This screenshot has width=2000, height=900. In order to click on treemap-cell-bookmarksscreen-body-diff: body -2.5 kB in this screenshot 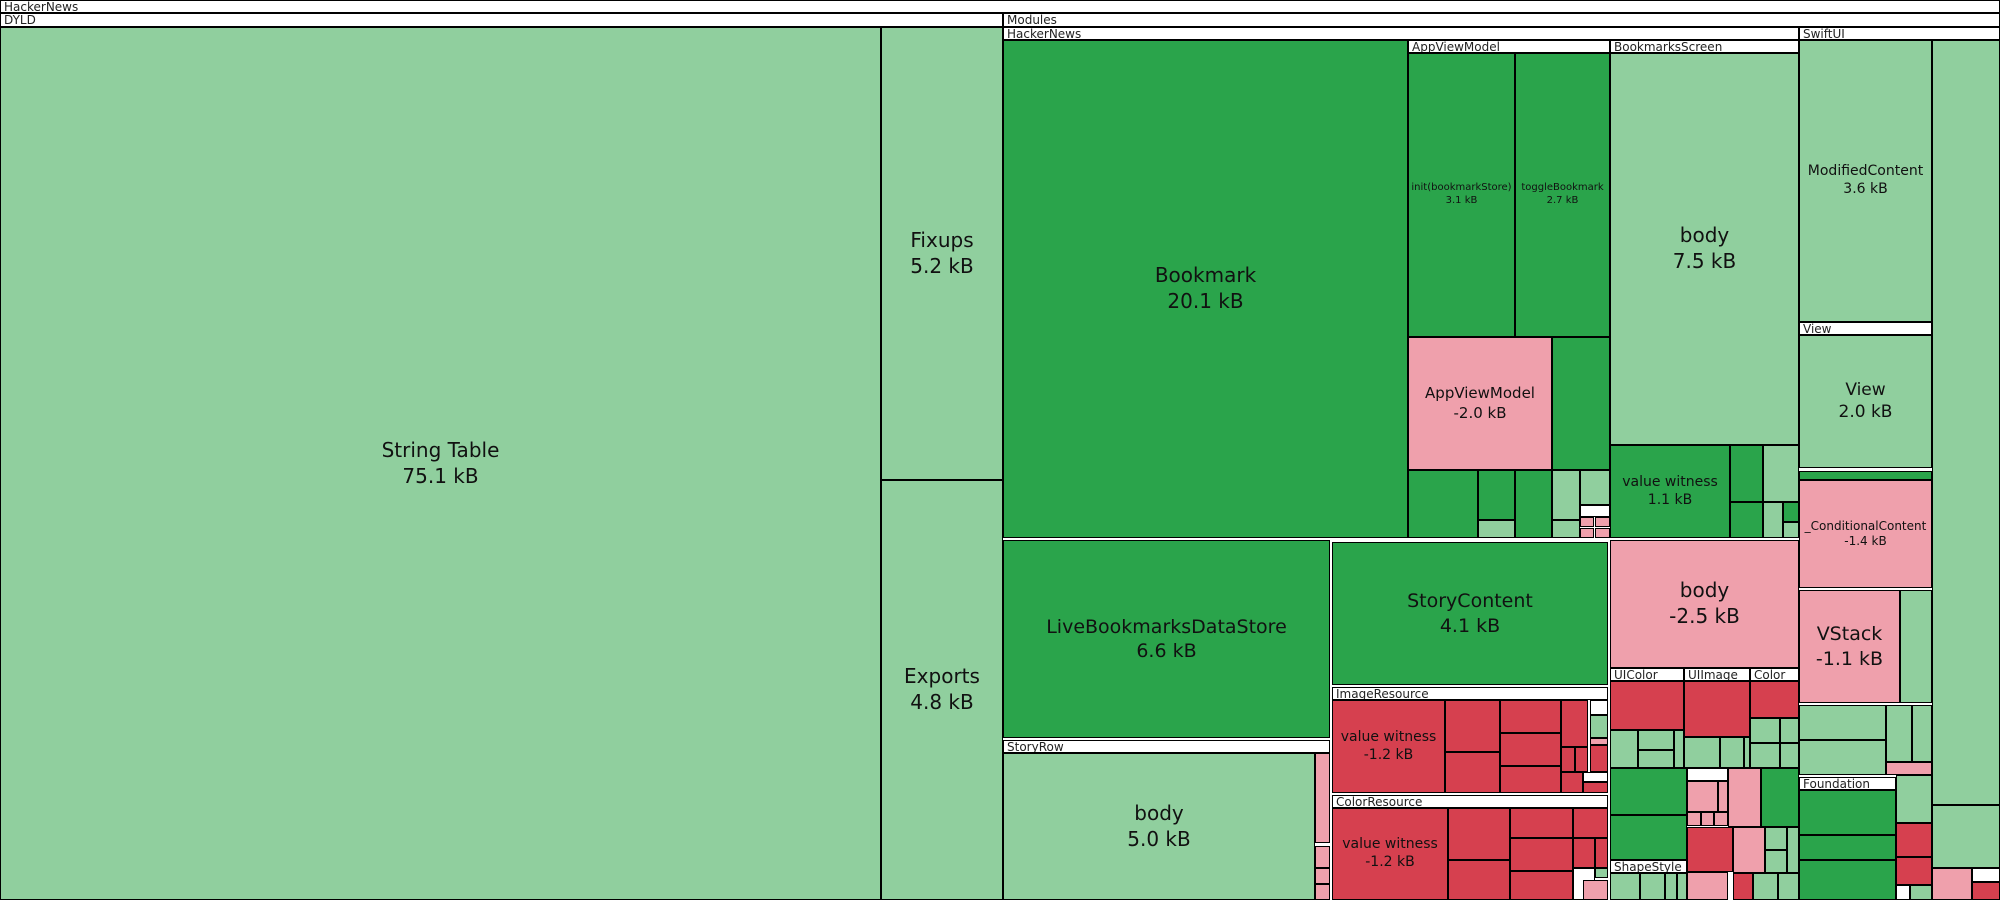, I will do `click(1704, 604)`.